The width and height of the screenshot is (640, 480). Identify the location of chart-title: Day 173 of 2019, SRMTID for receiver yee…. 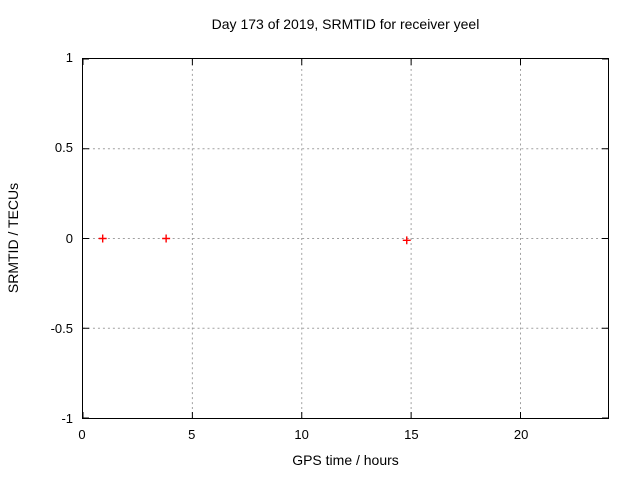
(345, 24).